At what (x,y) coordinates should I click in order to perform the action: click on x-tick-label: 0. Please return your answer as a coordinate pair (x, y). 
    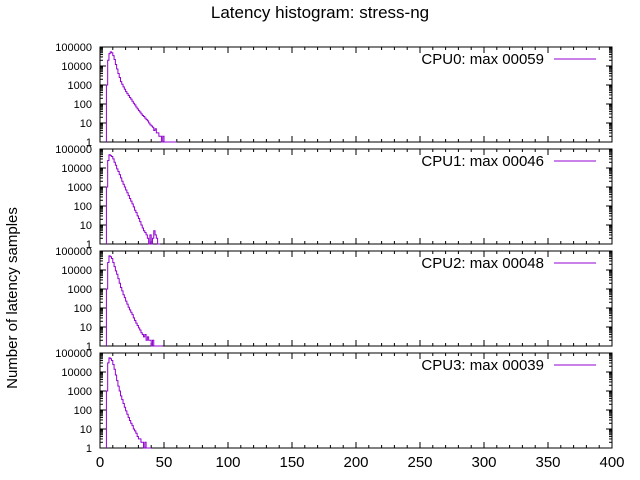
    Looking at the image, I should click on (100, 462).